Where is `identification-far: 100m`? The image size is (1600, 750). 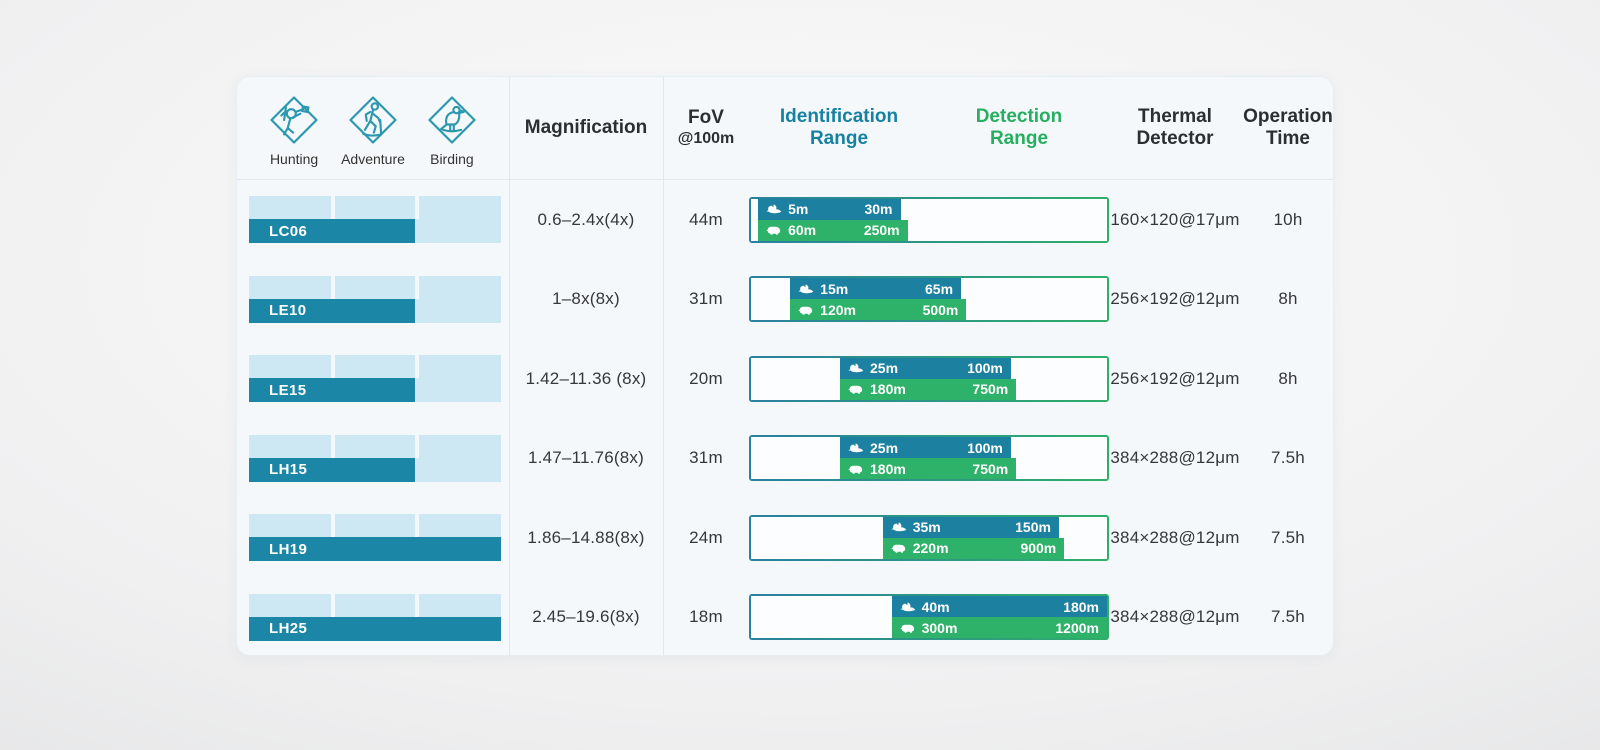
identification-far: 100m is located at coordinates (985, 447).